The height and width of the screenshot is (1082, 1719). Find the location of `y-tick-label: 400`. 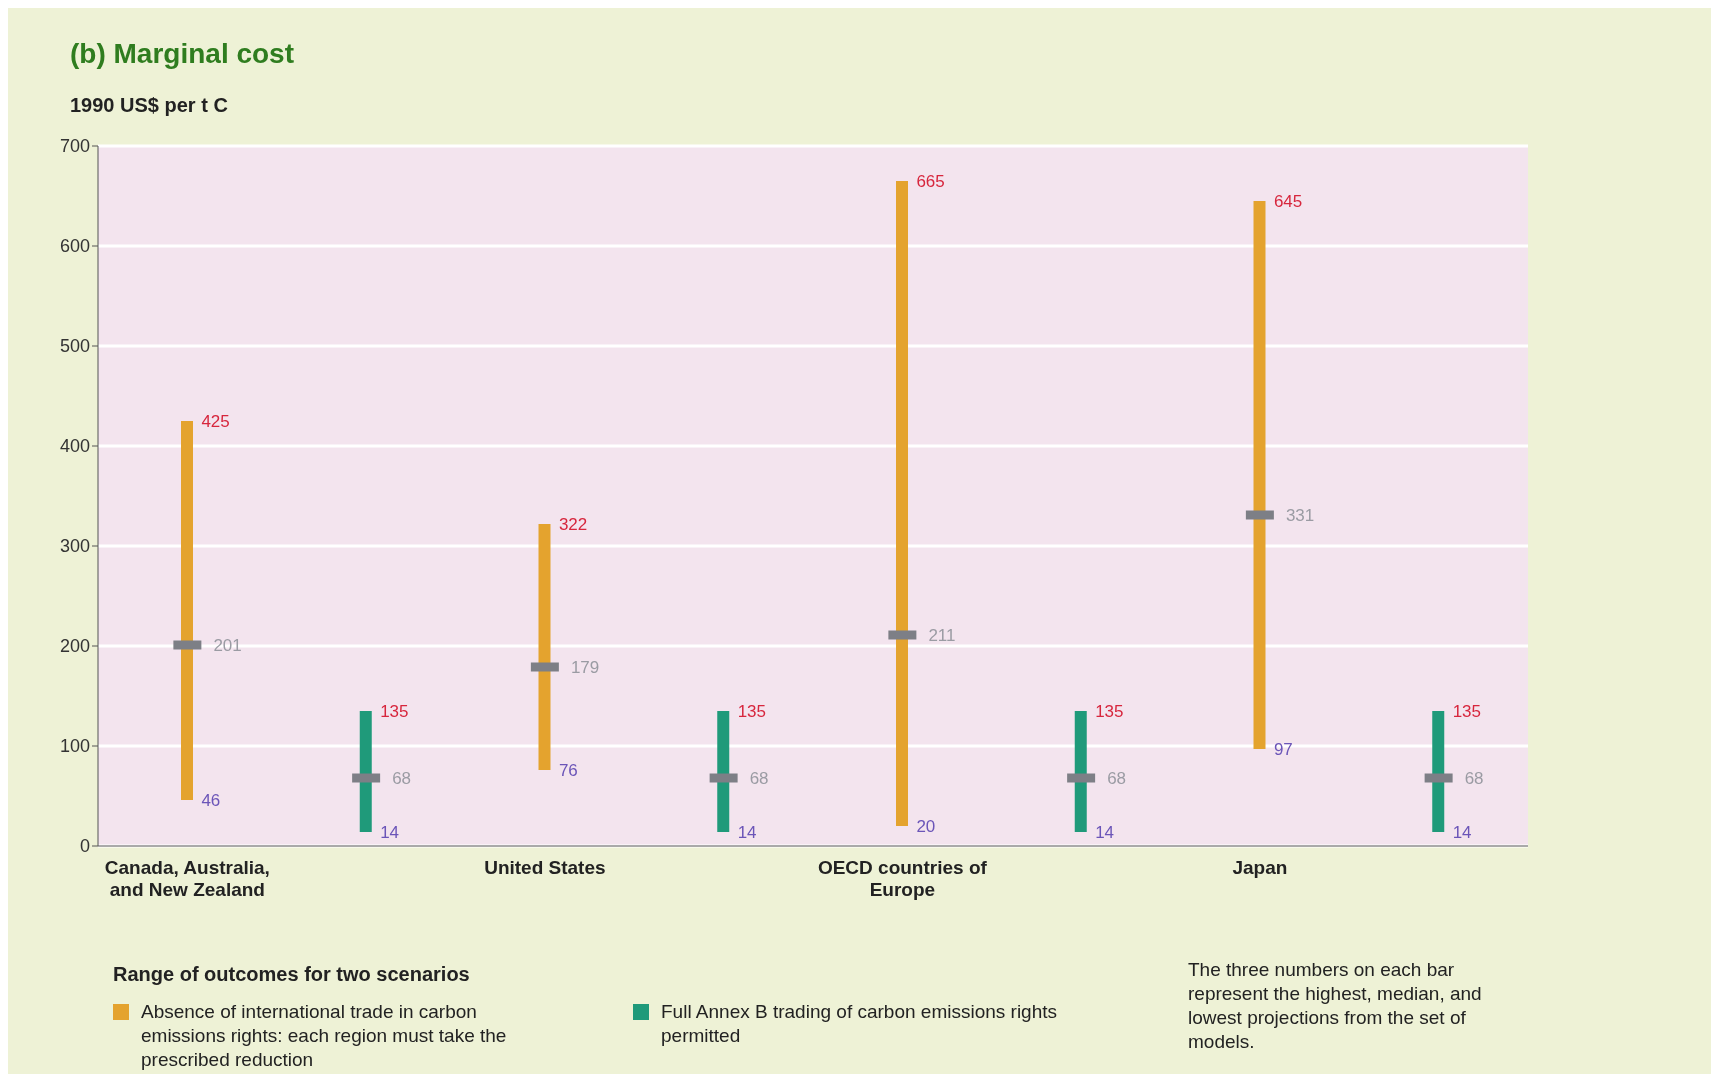

y-tick-label: 400 is located at coordinates (74, 446).